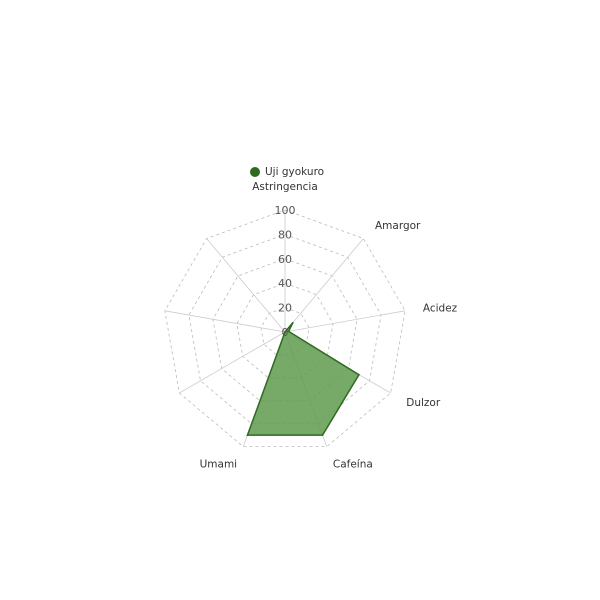  What do you see at coordinates (285, 259) in the screenshot?
I see `tick-label: 60` at bounding box center [285, 259].